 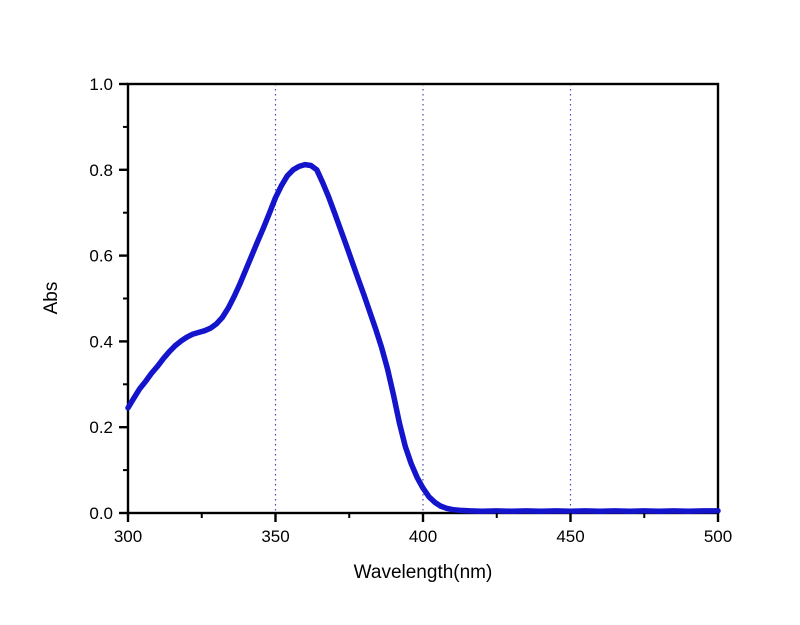 I want to click on y-tick-label: 0.4, so click(x=101, y=341).